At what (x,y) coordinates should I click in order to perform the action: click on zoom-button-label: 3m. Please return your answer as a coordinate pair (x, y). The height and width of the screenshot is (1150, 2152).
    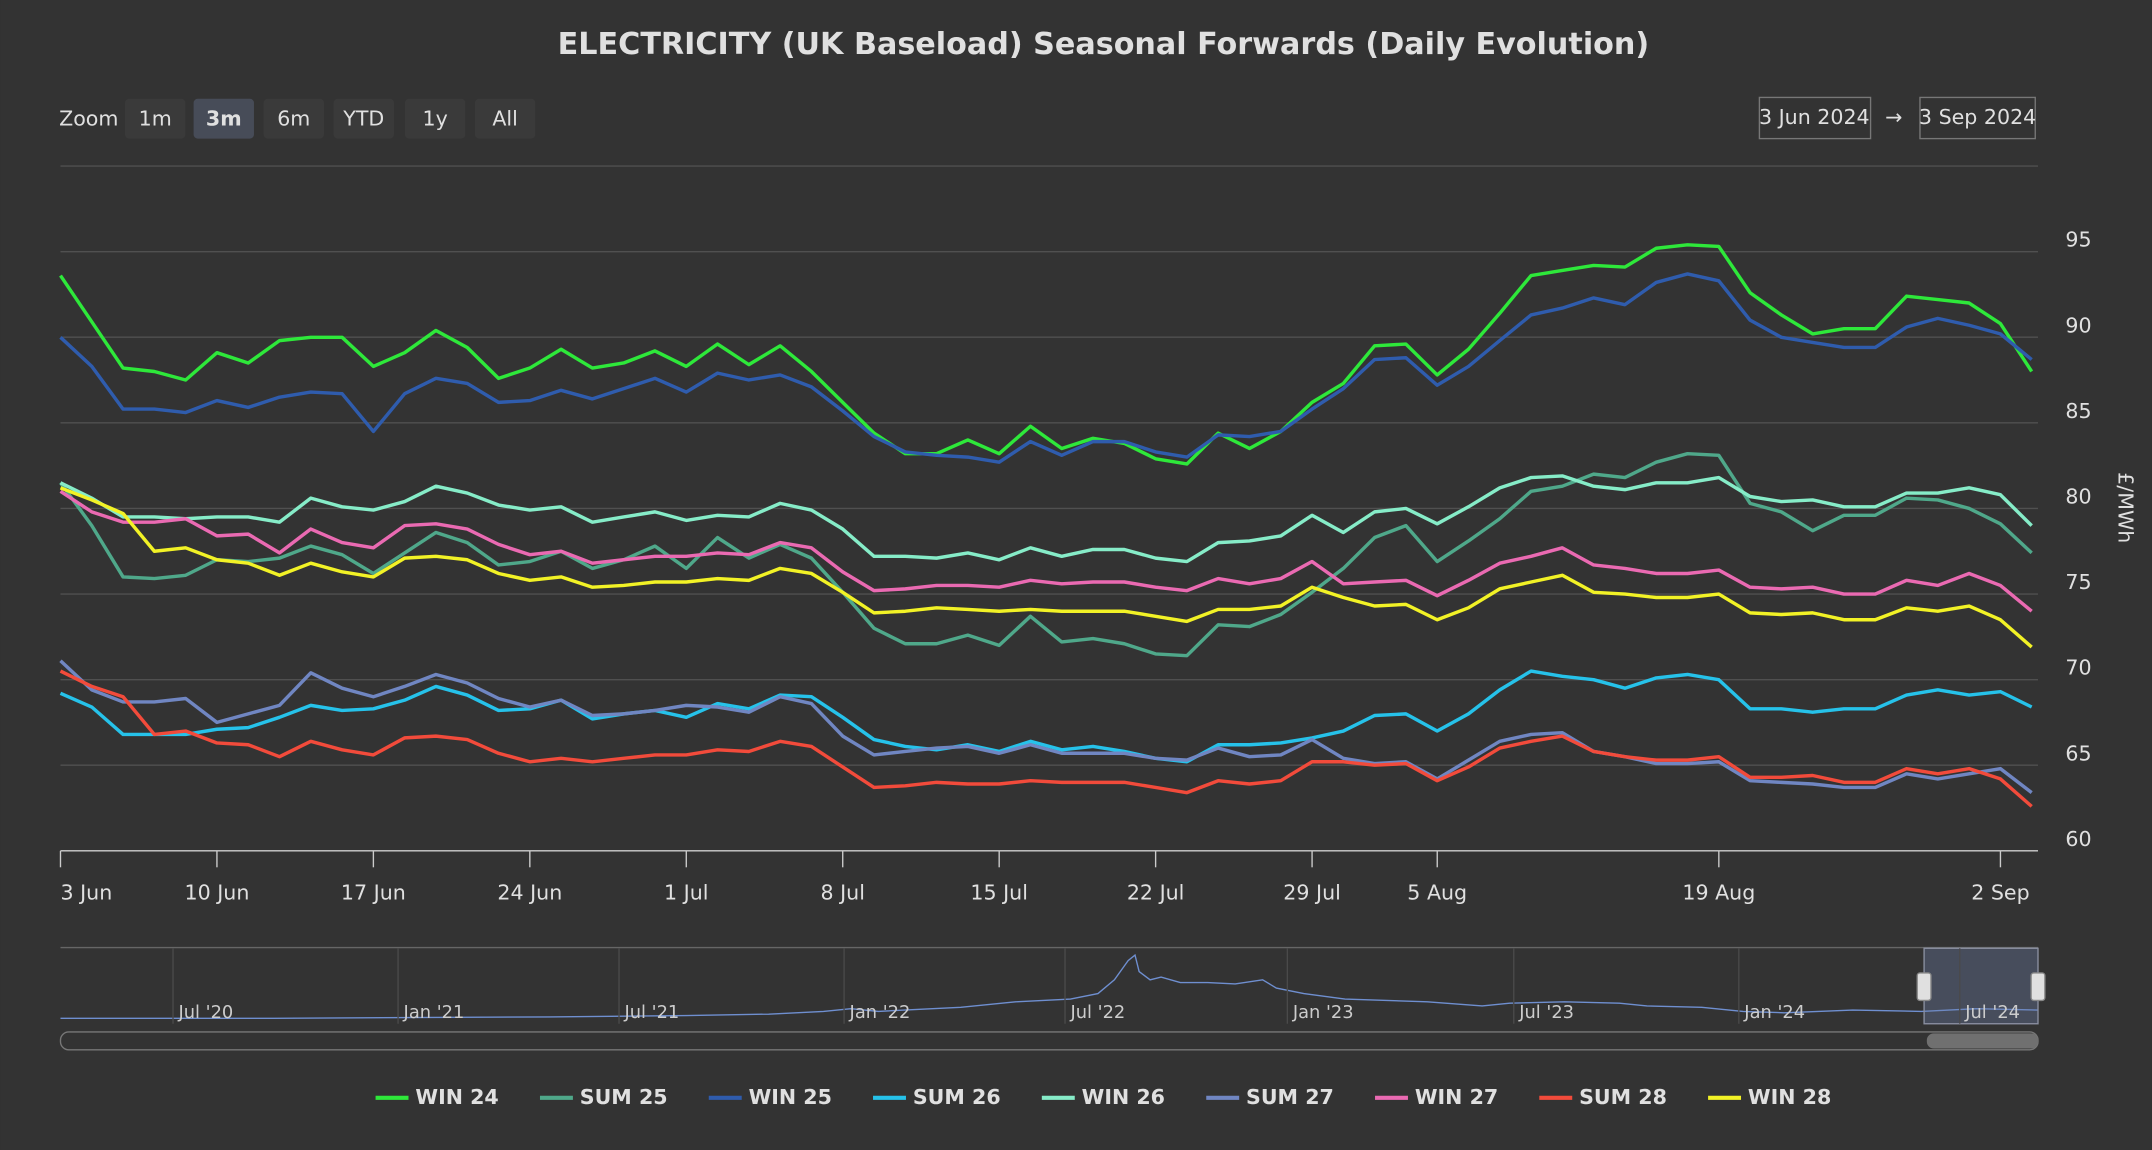
    Looking at the image, I should click on (224, 118).